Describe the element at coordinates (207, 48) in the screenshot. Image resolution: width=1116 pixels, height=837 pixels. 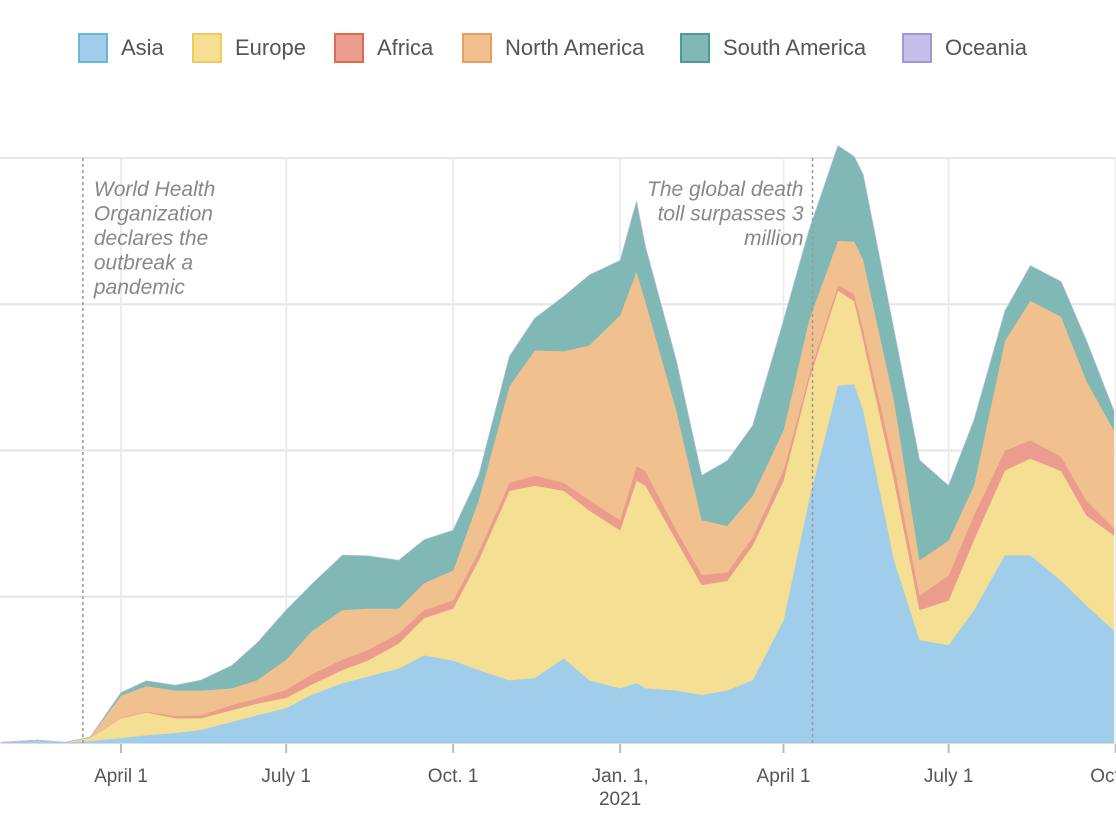
I see `legend-swatch-europe` at that location.